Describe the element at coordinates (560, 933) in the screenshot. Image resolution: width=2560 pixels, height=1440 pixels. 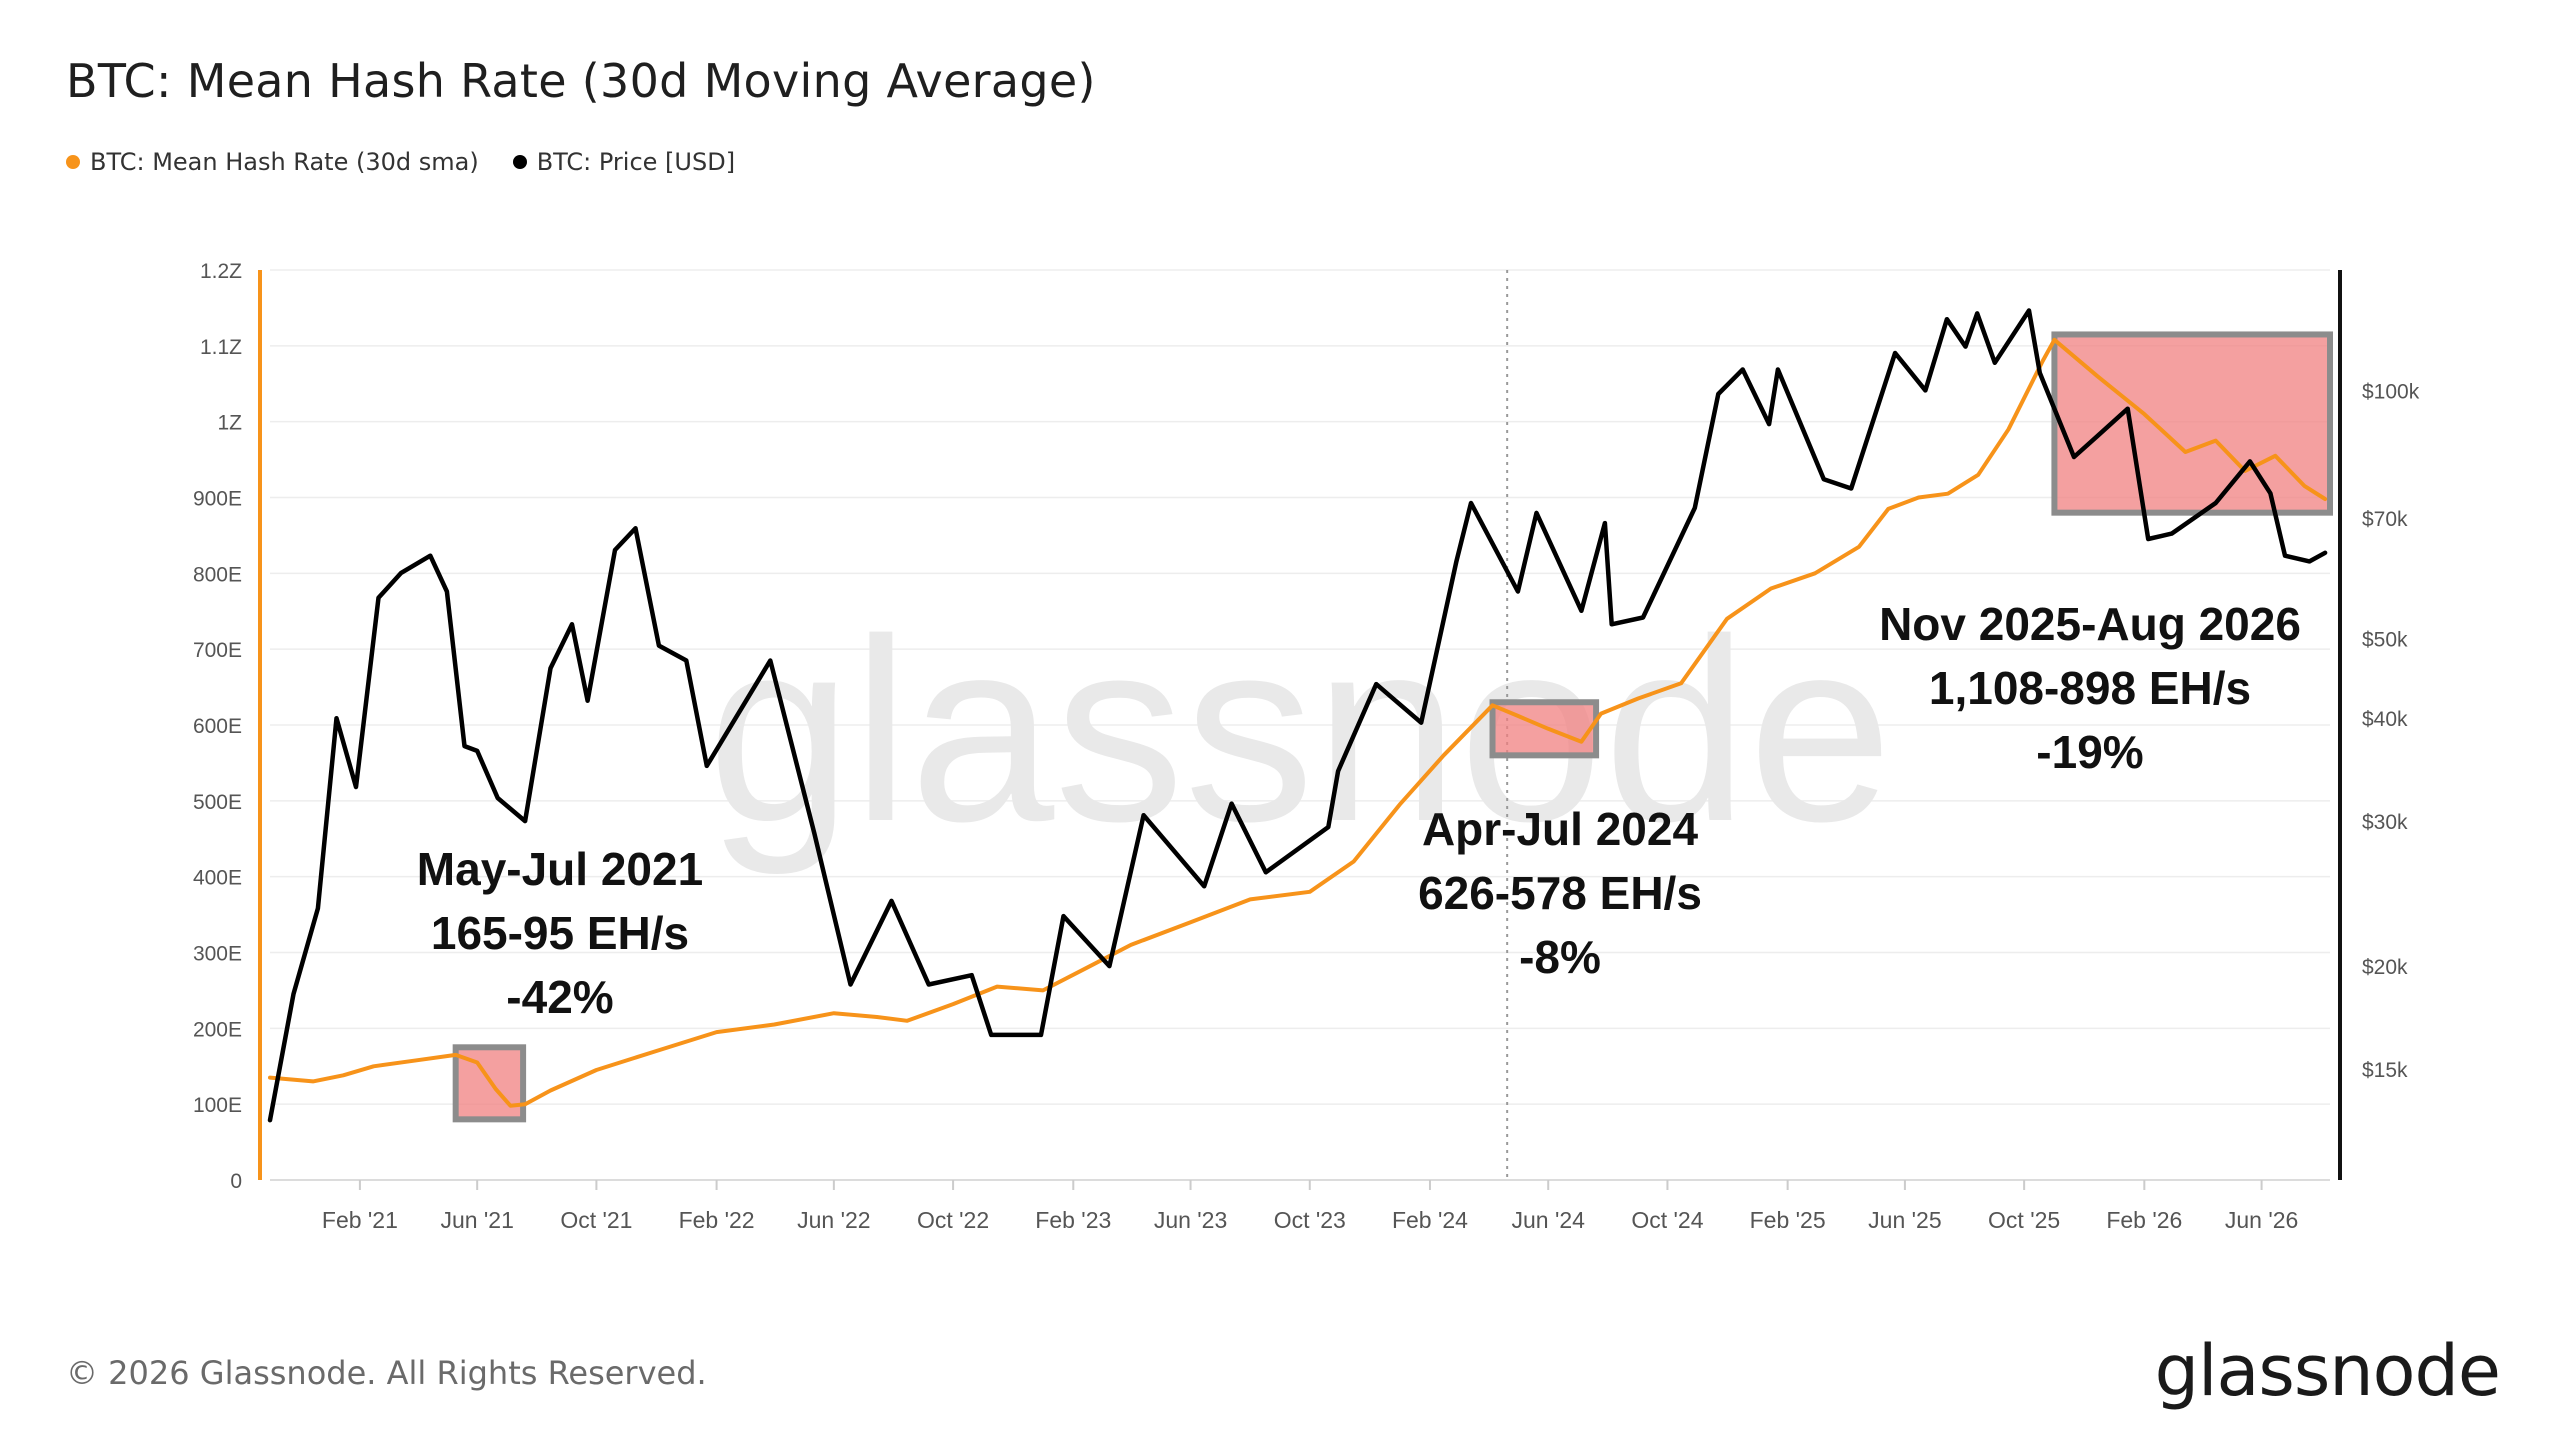
I see `annotation-text: 165-95 EH/s` at that location.